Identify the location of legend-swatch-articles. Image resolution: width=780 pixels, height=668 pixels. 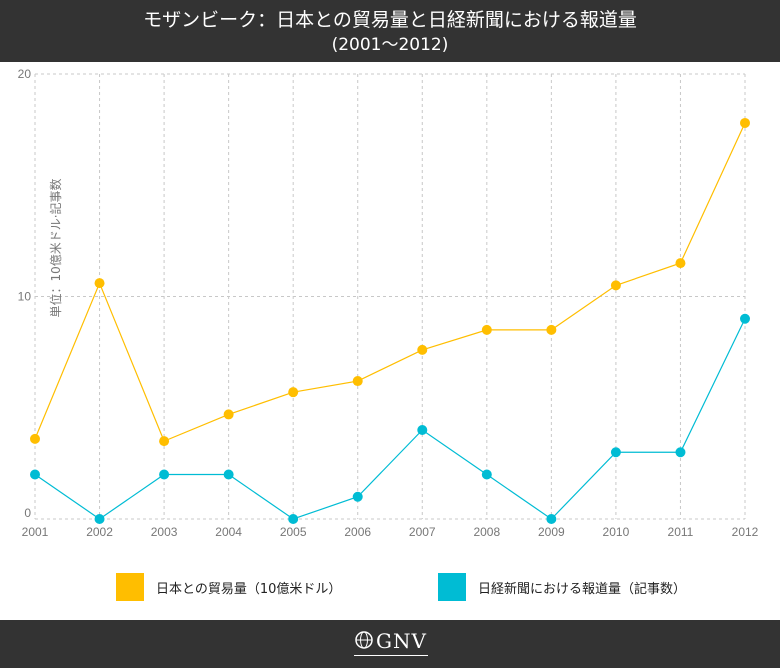
(452, 587).